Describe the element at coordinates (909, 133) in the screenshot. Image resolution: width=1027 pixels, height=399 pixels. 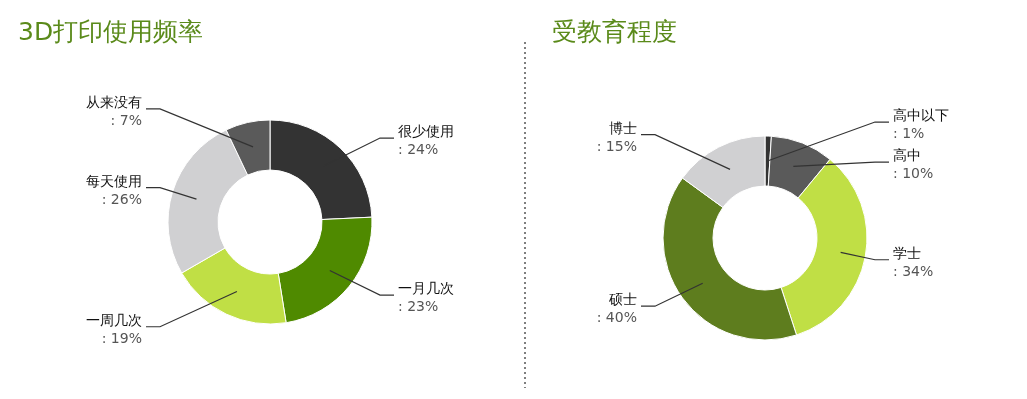
I see `data-label: : 1%` at that location.